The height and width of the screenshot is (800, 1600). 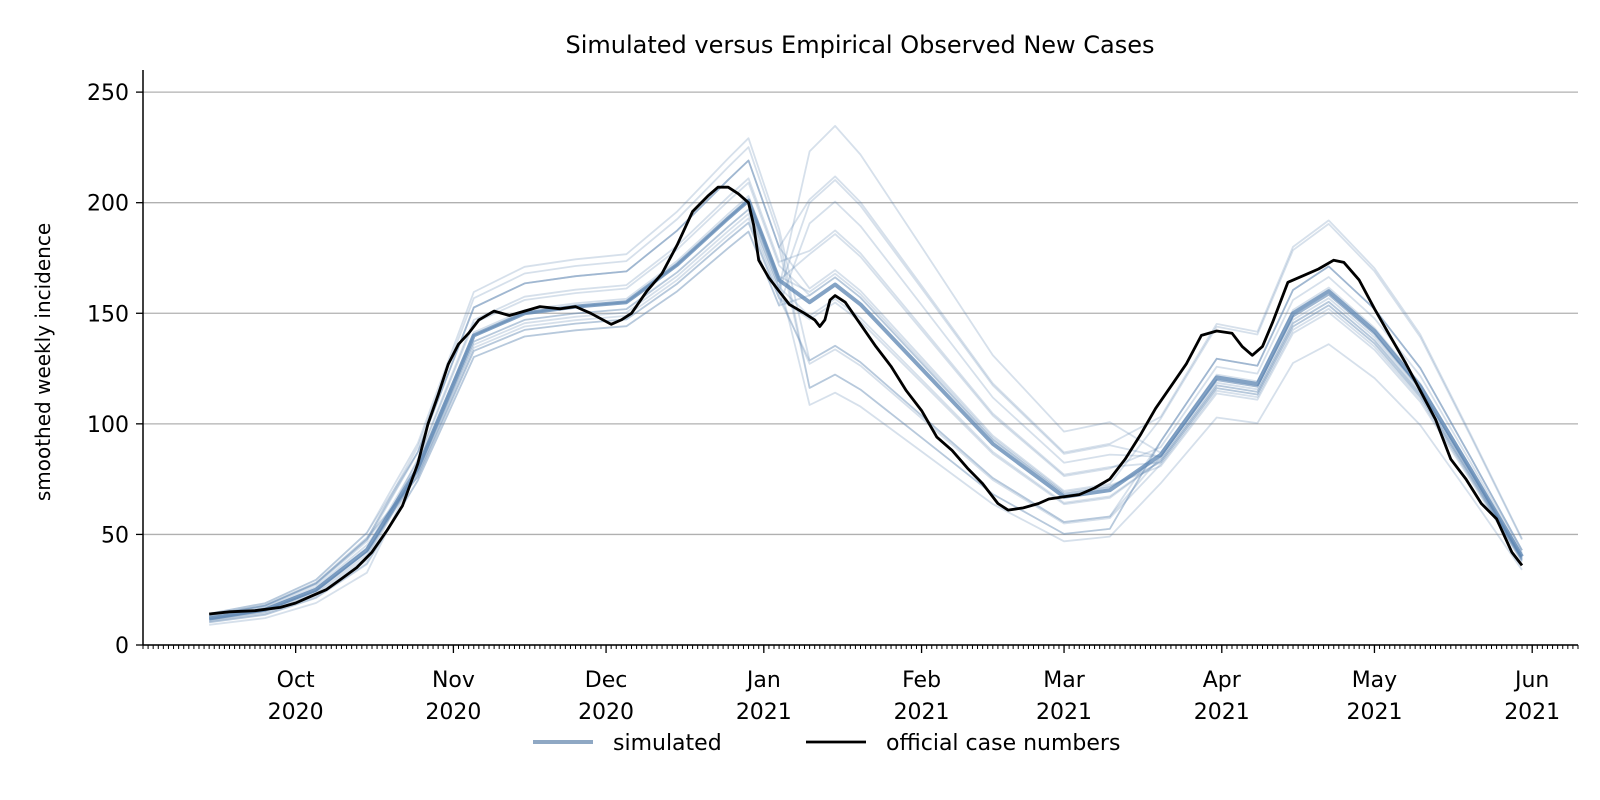 I want to click on y-tick-label: 100, so click(x=108, y=425).